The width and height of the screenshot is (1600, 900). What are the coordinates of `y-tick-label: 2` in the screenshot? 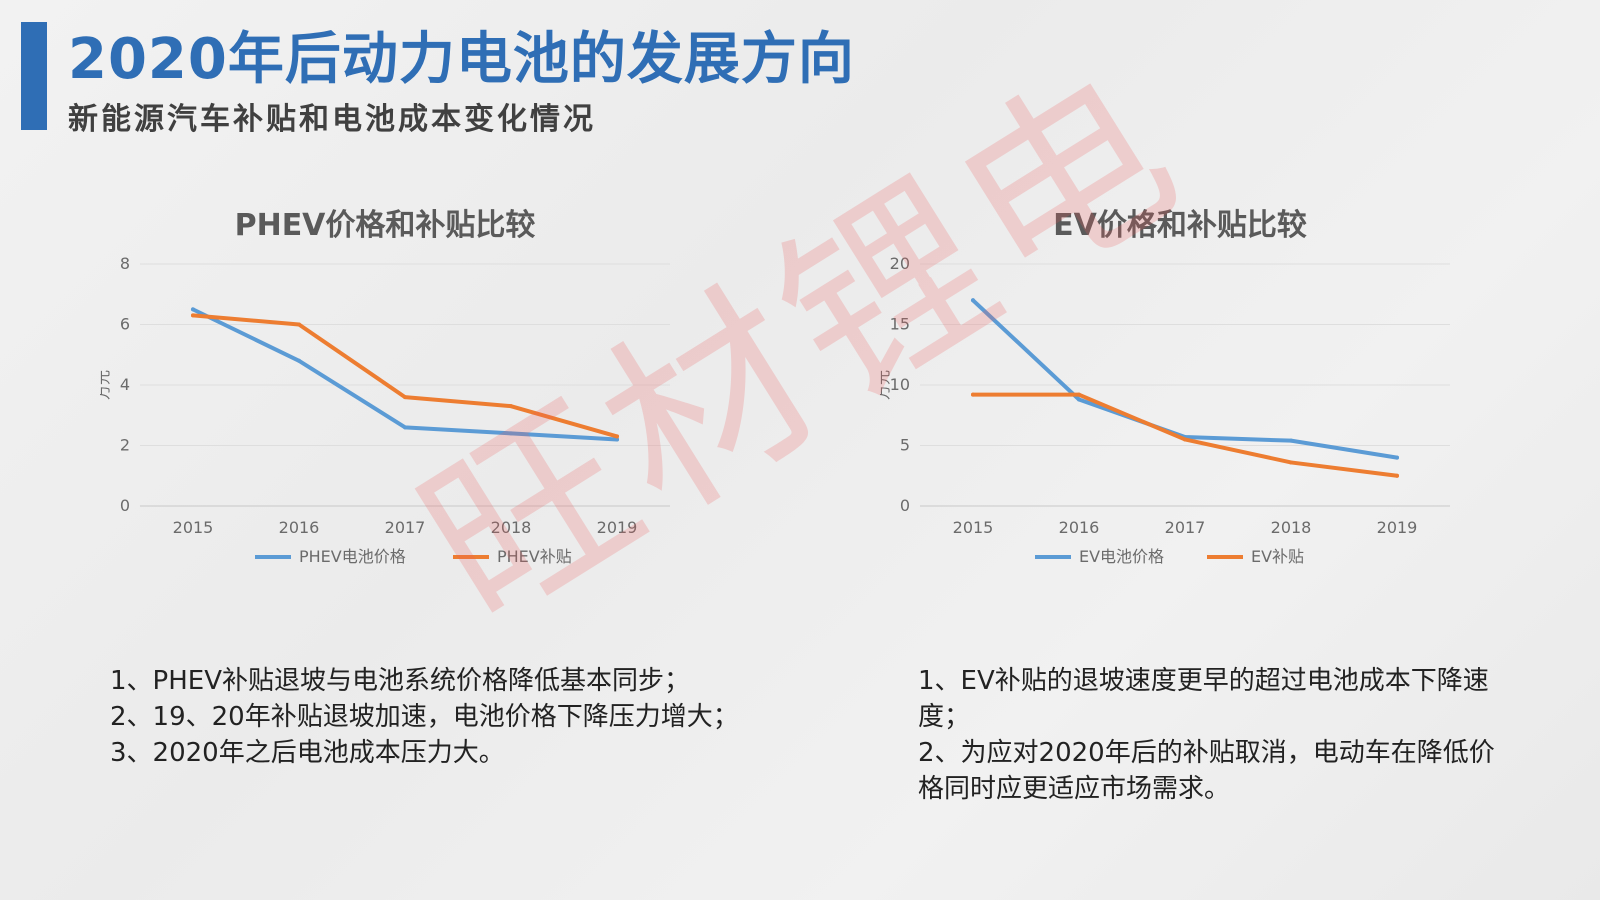 It's located at (125, 445).